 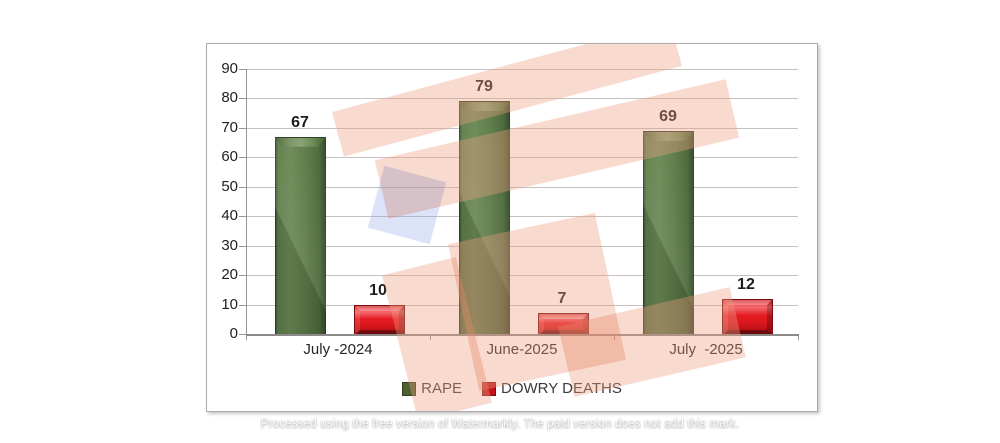 I want to click on x-axis-line, so click(x=522, y=335).